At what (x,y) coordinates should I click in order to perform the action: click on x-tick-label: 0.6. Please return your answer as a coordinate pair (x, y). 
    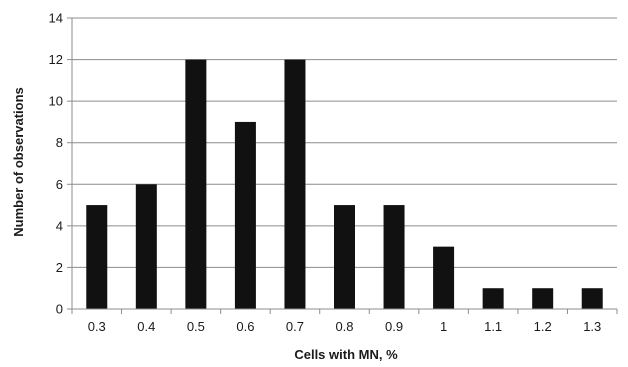
    Looking at the image, I should click on (245, 326).